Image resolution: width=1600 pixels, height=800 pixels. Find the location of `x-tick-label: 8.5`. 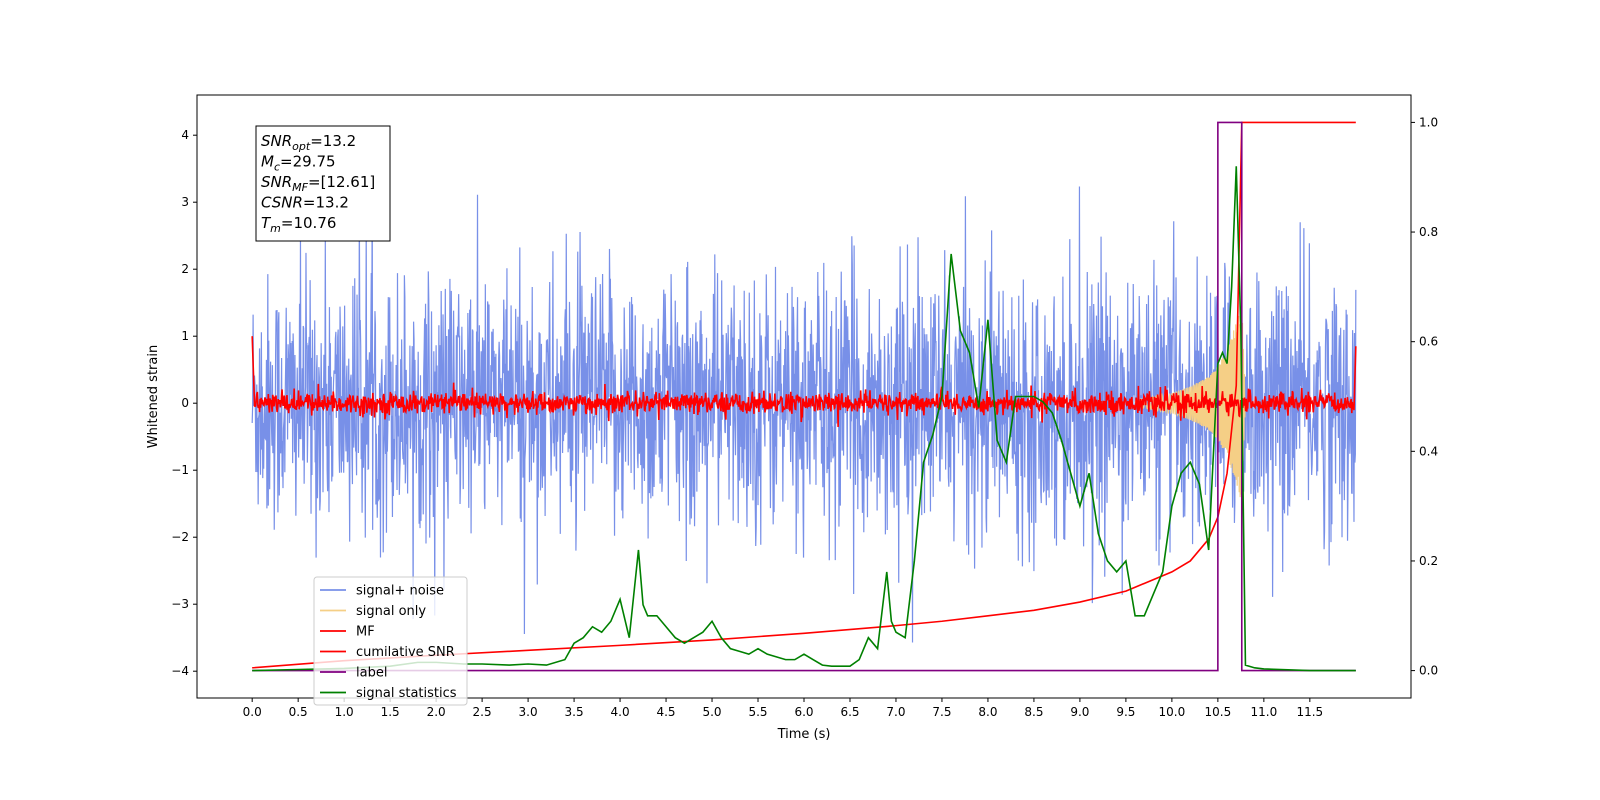

x-tick-label: 8.5 is located at coordinates (1033, 712).